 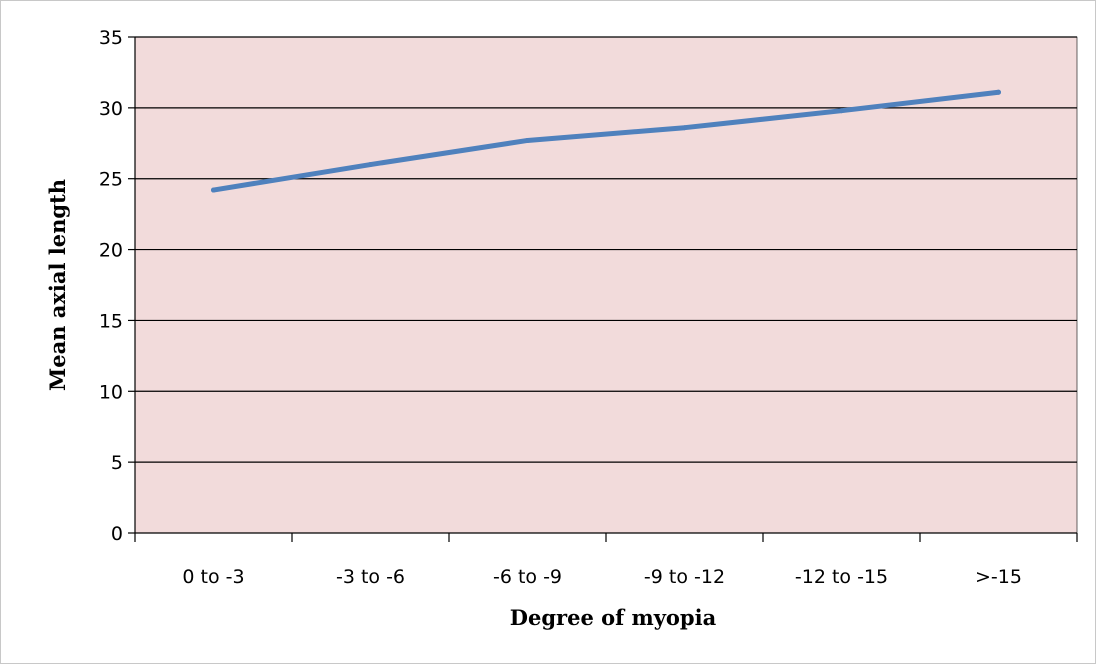 I want to click on x-tick-label: -12 to -15, so click(x=841, y=577).